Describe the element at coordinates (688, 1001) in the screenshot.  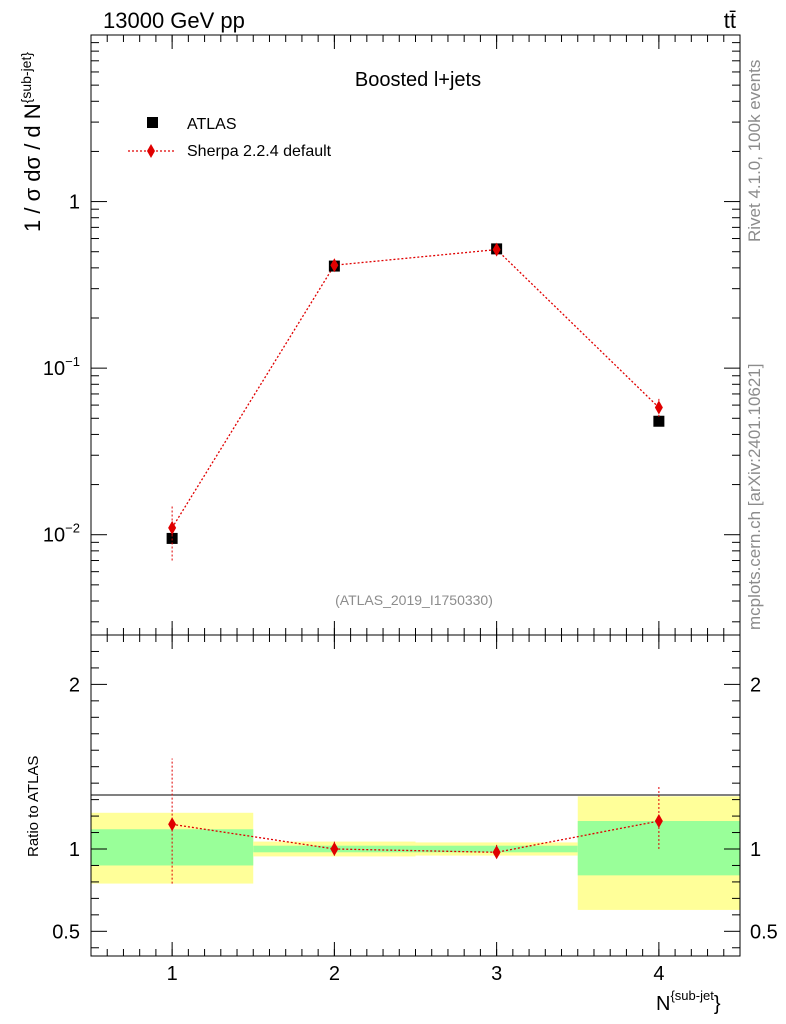
I see `x-axis-label: N{sub-jet}` at that location.